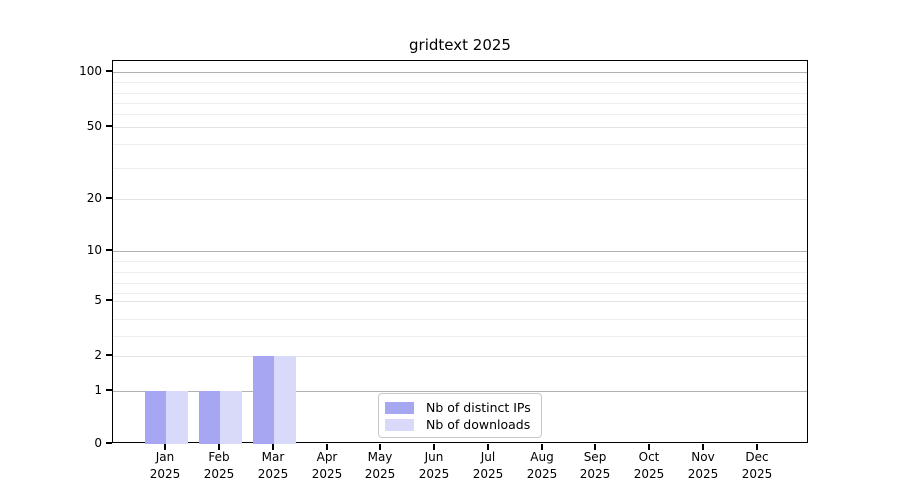 The width and height of the screenshot is (900, 500). What do you see at coordinates (98, 355) in the screenshot?
I see `y-tick-label: 2` at bounding box center [98, 355].